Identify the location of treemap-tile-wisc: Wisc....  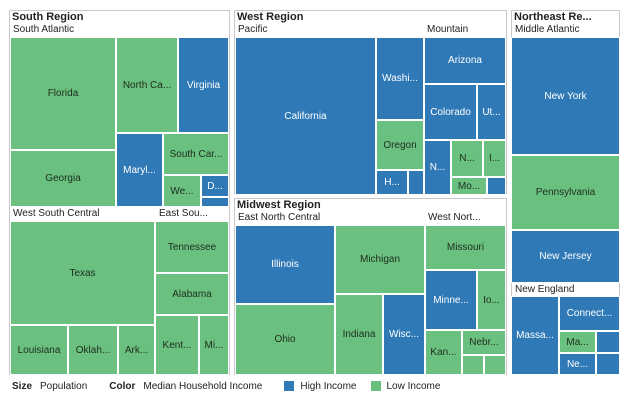
(404, 334).